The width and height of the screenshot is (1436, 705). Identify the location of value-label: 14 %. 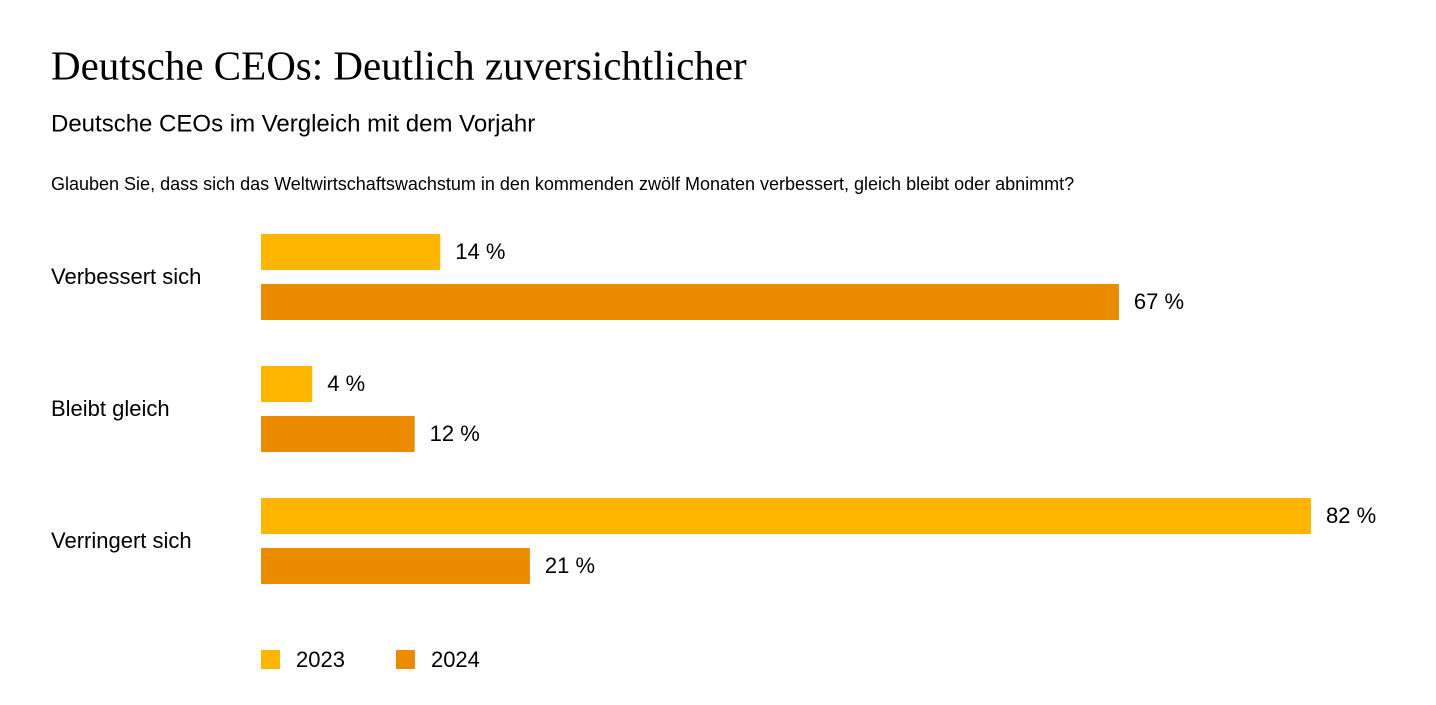
(480, 251).